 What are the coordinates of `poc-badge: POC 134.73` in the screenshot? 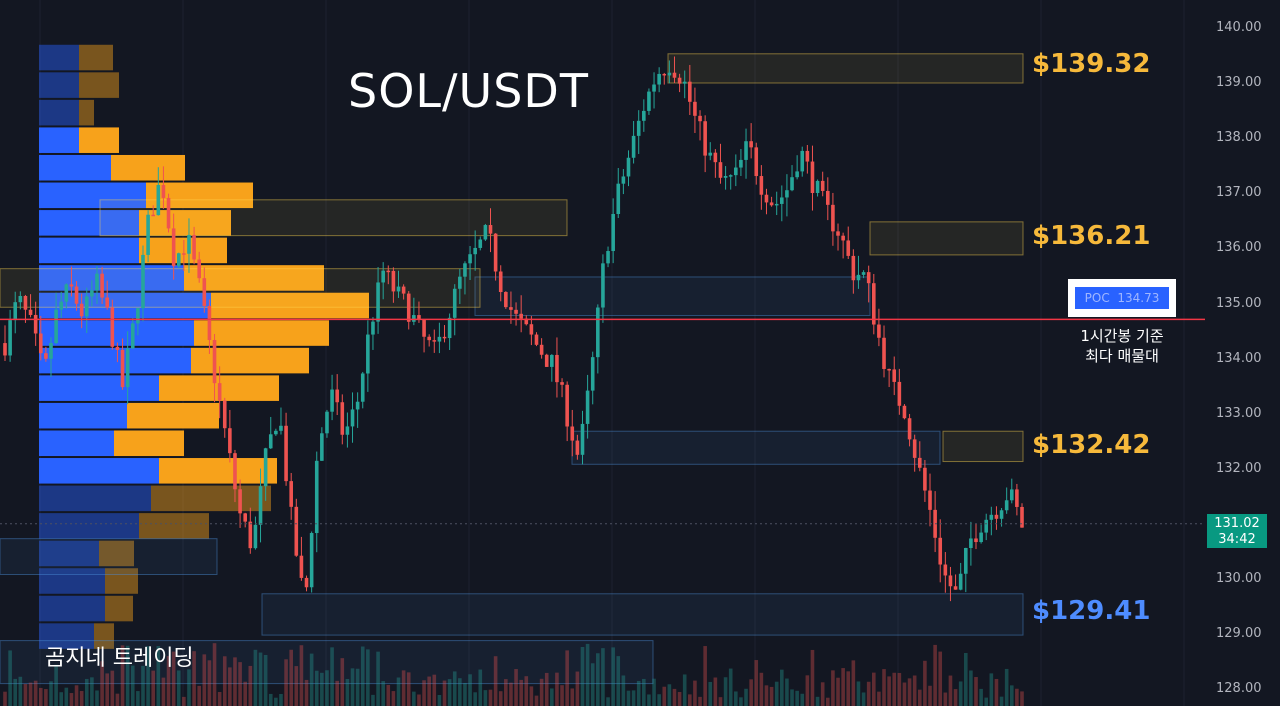 It's located at (1122, 298).